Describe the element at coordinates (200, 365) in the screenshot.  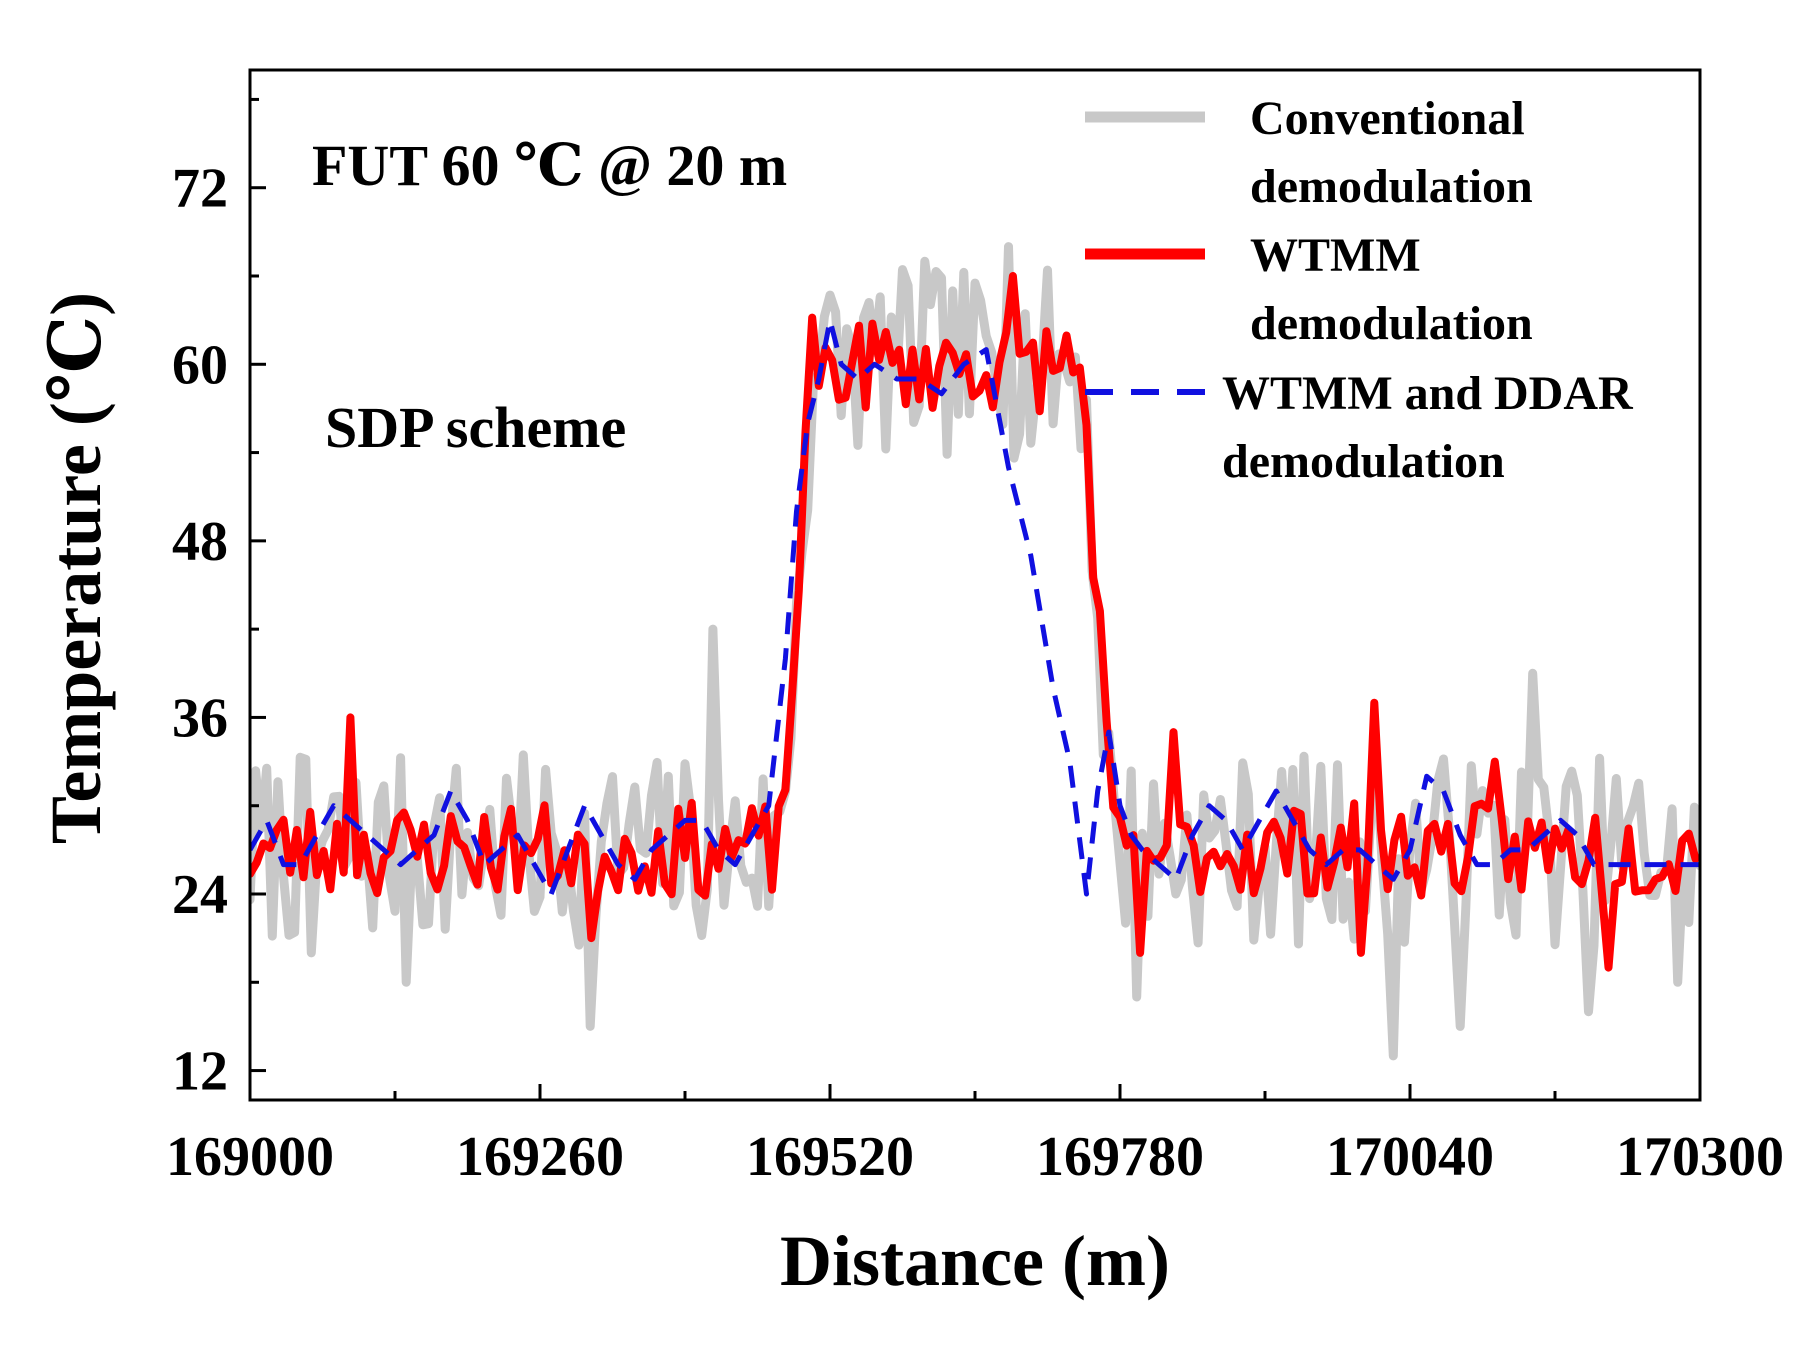
I see `y-tick-label: 60` at that location.